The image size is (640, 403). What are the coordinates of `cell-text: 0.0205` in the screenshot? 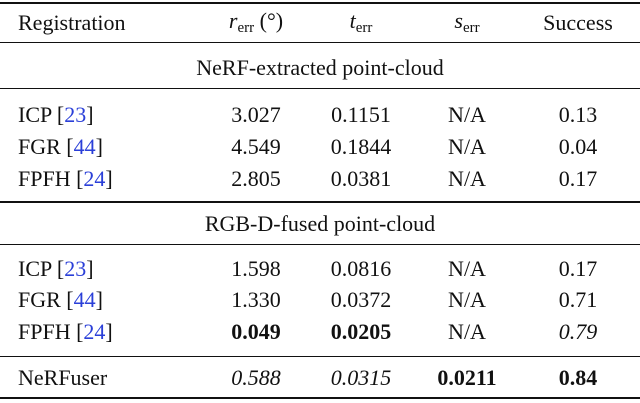 It's located at (361, 331).